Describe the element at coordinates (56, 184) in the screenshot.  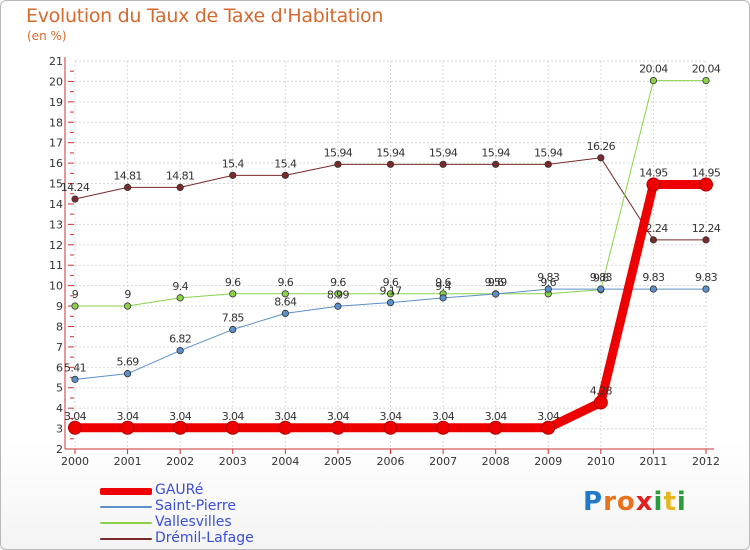
I see `y-tick-label: 15` at that location.